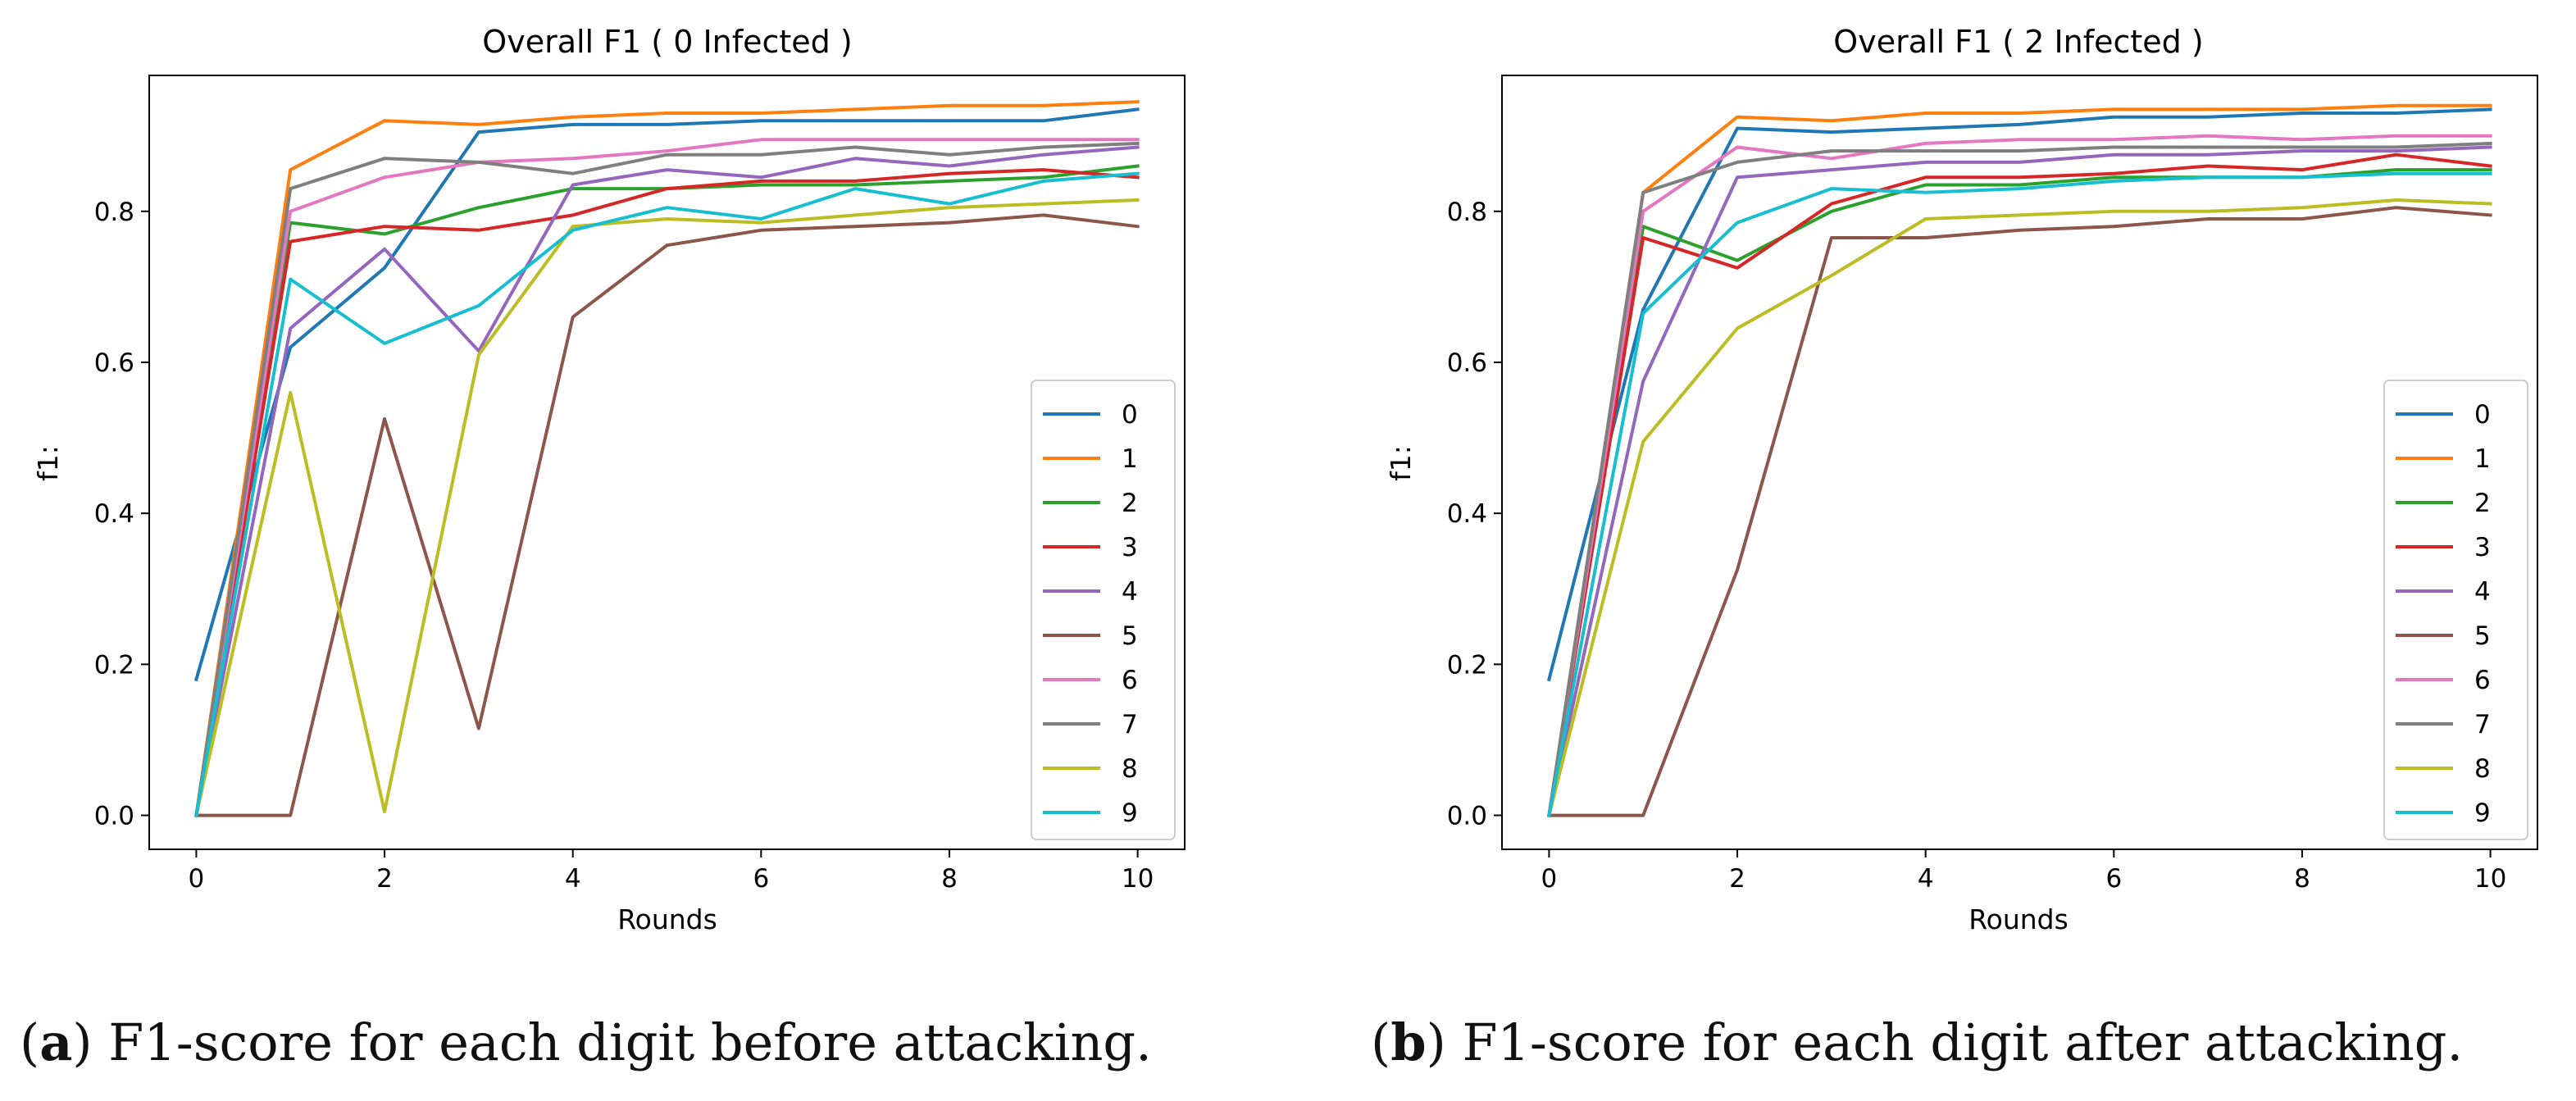 The image size is (2576, 1101). What do you see at coordinates (114, 665) in the screenshot?
I see `chart-left-ytick-label: 0.2` at bounding box center [114, 665].